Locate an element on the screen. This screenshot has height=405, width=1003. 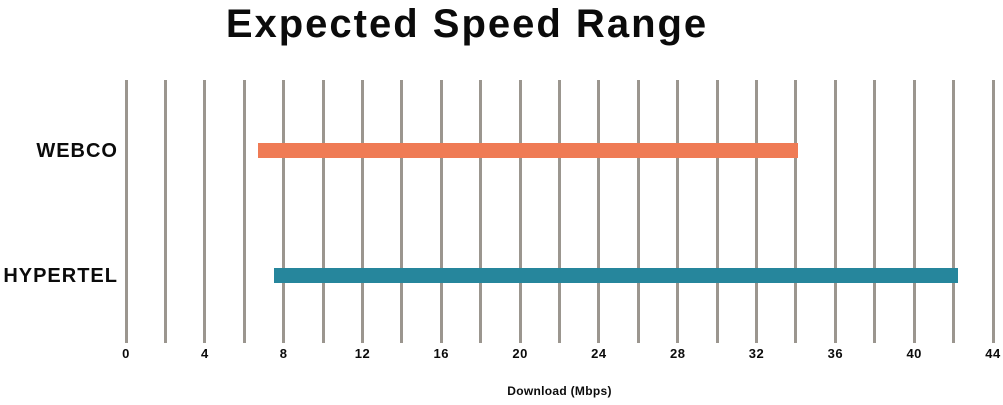
x-tick-label-28: 28 is located at coordinates (677, 353).